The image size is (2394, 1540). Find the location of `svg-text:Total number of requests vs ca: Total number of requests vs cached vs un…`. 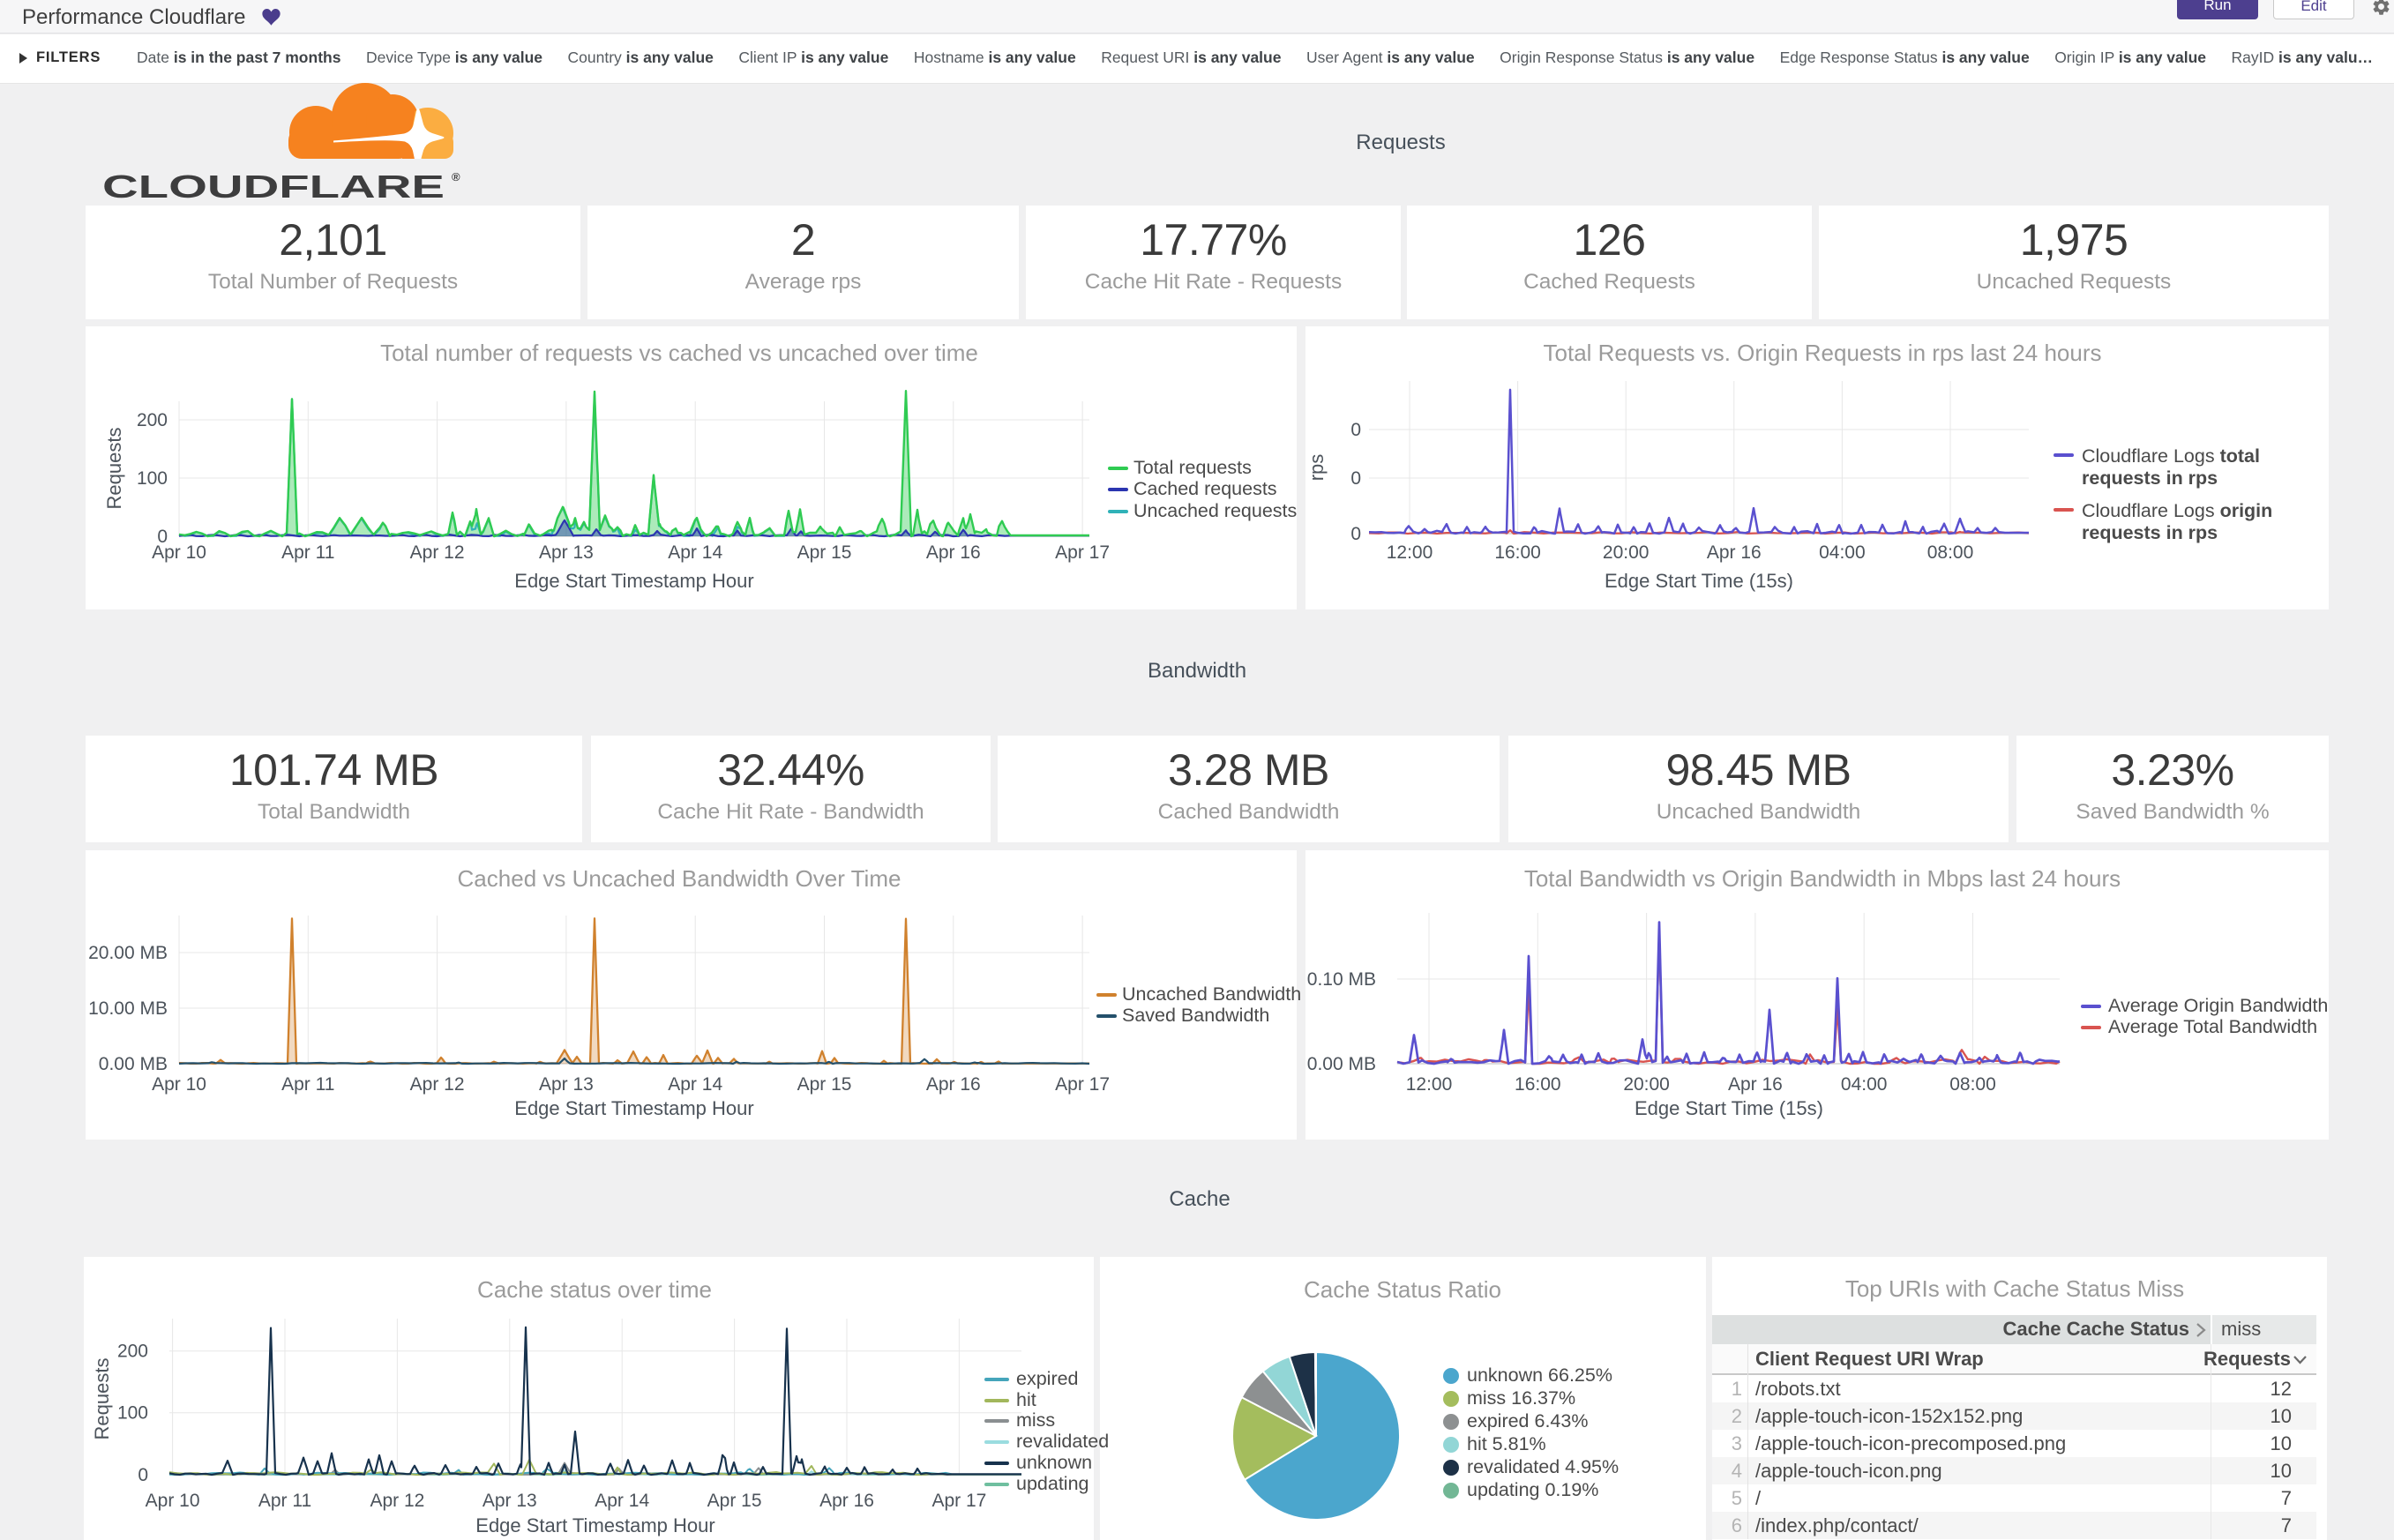

svg-text:Total number of requests vs ca: Total number of requests vs cached vs un… is located at coordinates (679, 353).